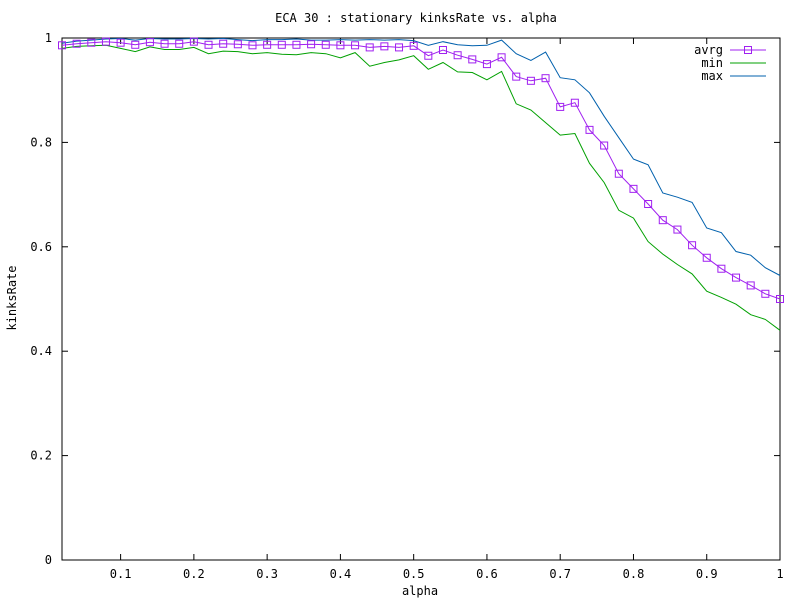 The height and width of the screenshot is (600, 800). What do you see at coordinates (416, 18) in the screenshot?
I see `chart-title: ECA 30 : stationary kinksRate vs. alpha` at bounding box center [416, 18].